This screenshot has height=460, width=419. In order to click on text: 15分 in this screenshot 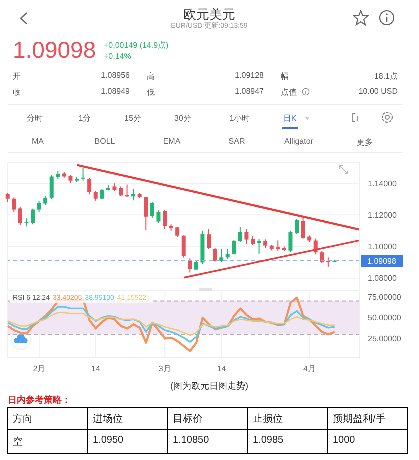, I will do `click(133, 118)`.